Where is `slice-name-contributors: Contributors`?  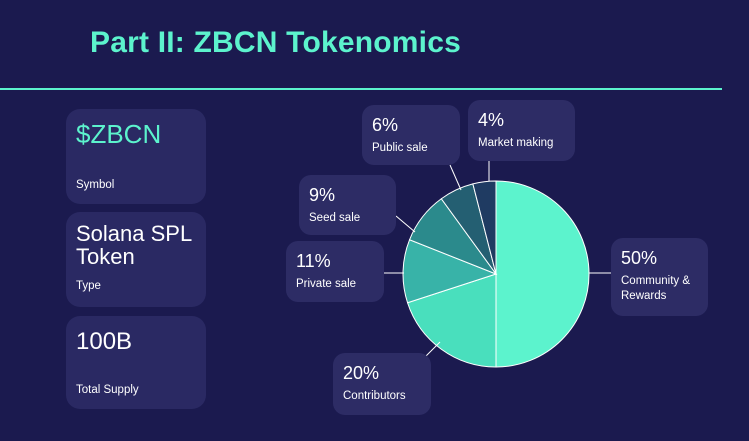 slice-name-contributors: Contributors is located at coordinates (374, 396).